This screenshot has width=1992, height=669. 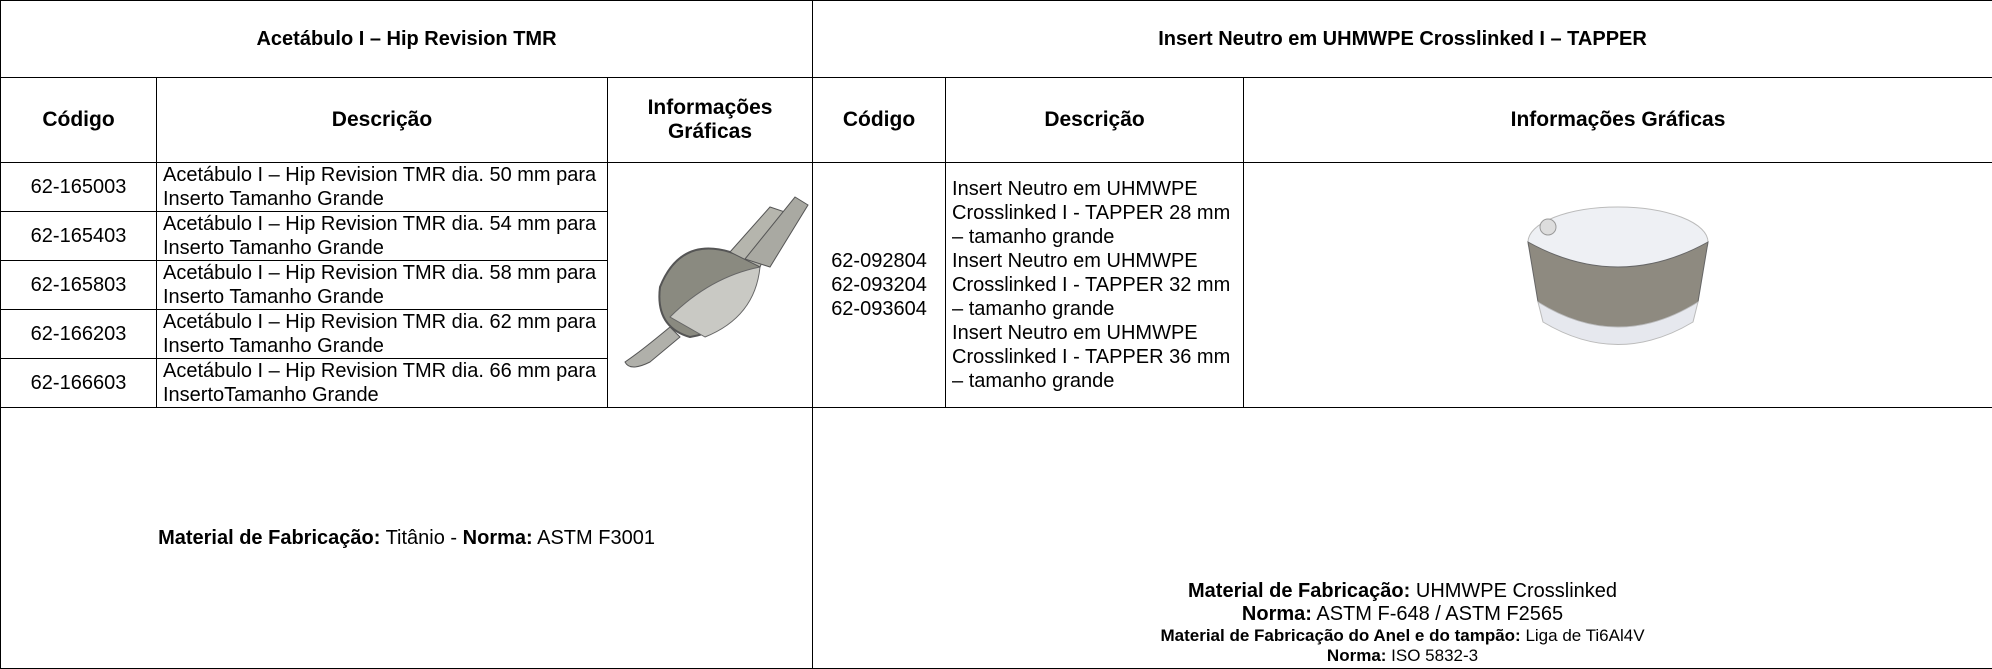 I want to click on acetabulum-image, so click(x=716, y=282).